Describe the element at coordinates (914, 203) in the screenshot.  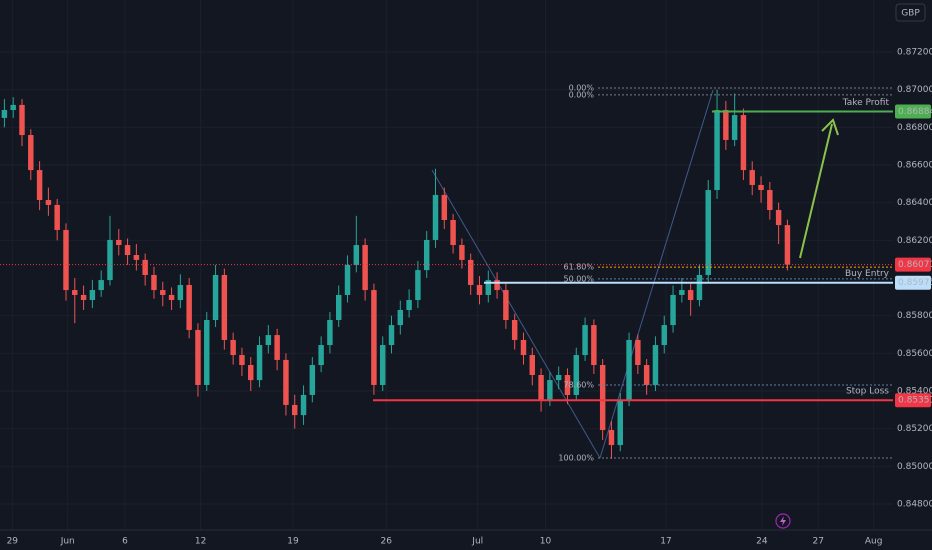
I see `y-tick-label: 0.86400` at that location.